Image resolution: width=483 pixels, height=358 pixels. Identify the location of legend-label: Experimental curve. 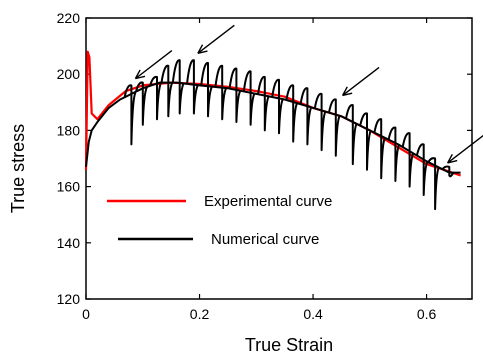
(268, 201).